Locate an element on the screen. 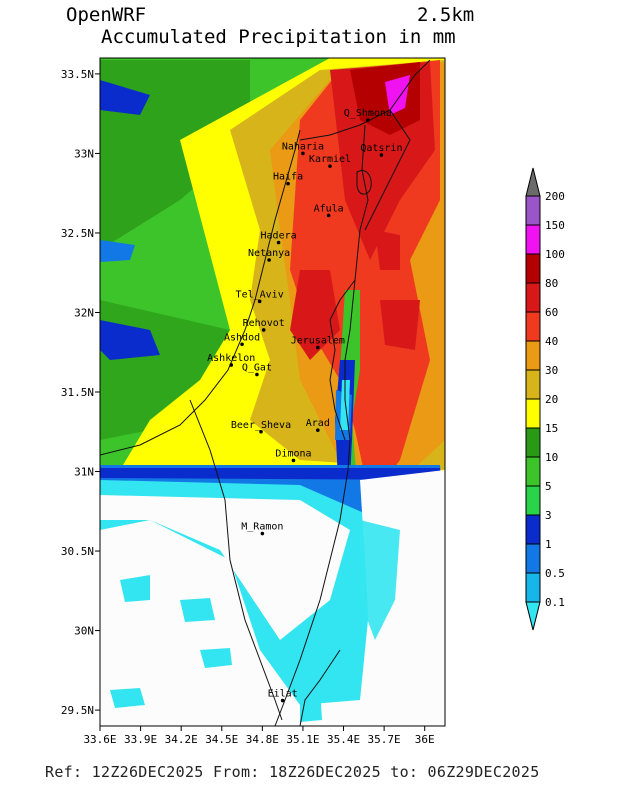 The height and width of the screenshot is (800, 618). colorbar-level-label: 150 is located at coordinates (555, 225).